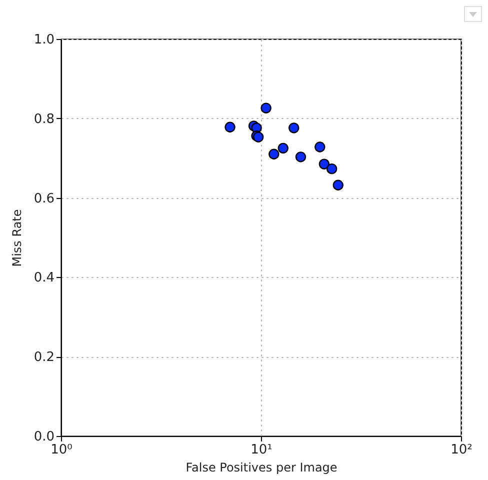  Describe the element at coordinates (262, 467) in the screenshot. I see `x-axis-title: False Positives per Image` at that location.